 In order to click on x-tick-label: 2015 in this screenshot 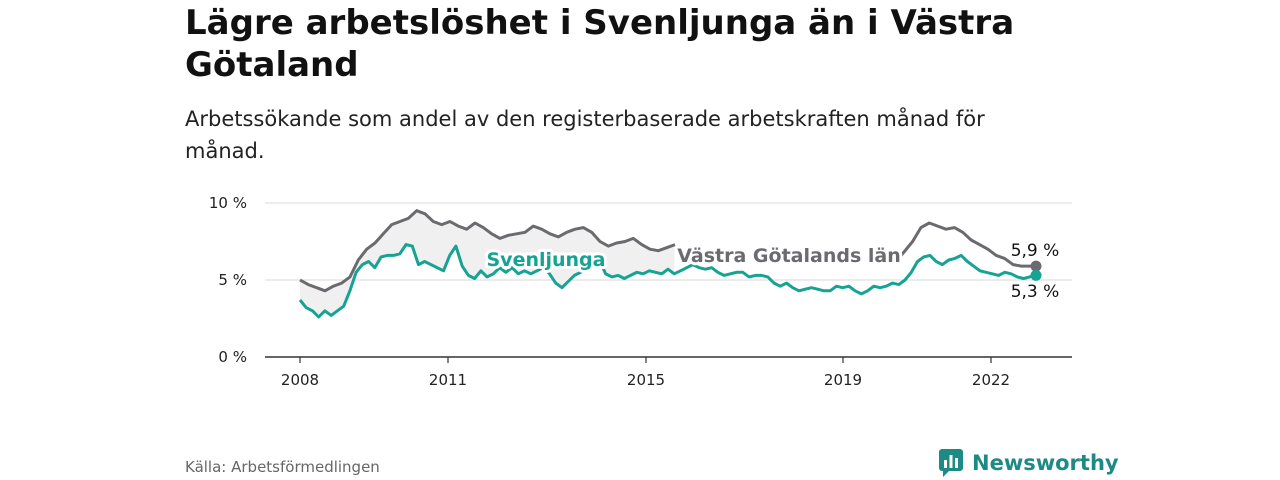, I will do `click(646, 380)`.